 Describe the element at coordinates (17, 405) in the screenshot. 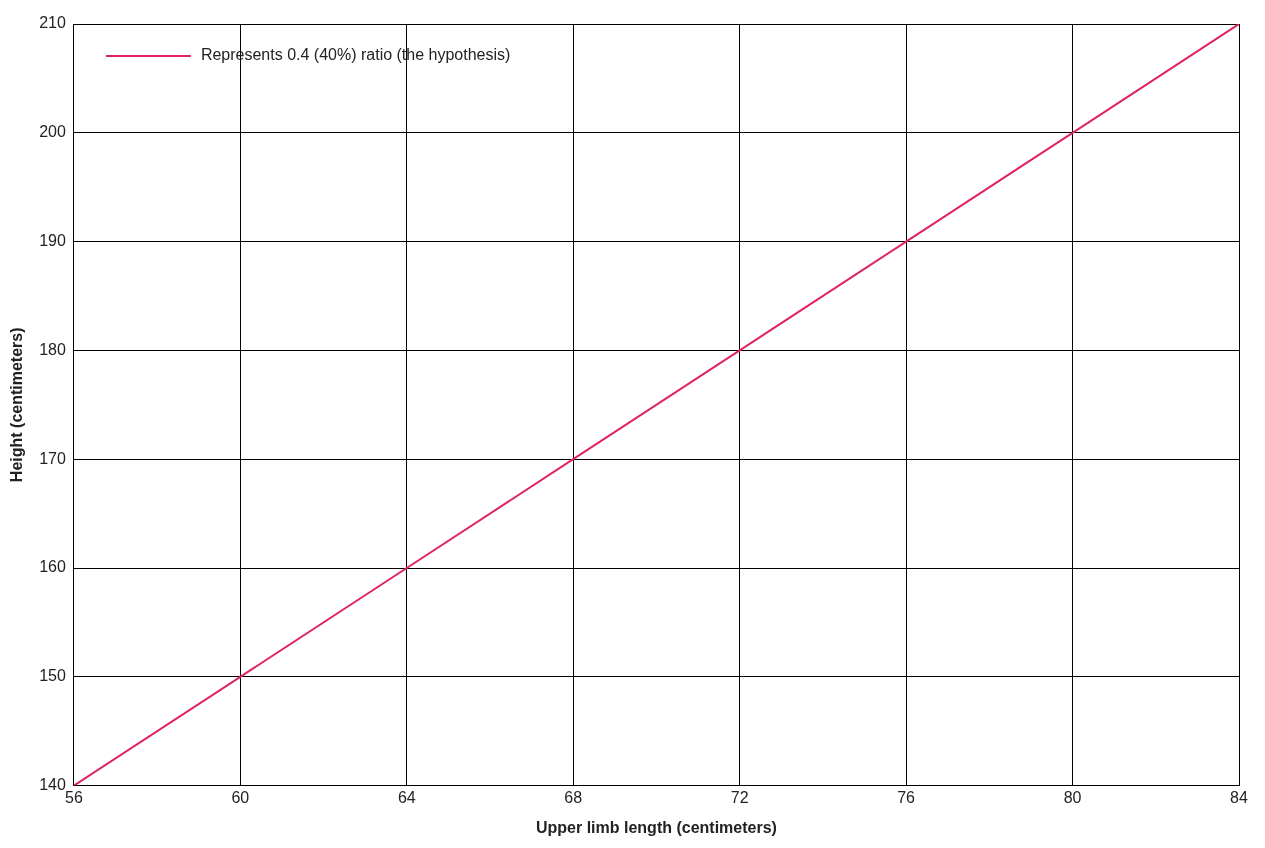

I see `y-axis-title: Height (centimeters)` at that location.